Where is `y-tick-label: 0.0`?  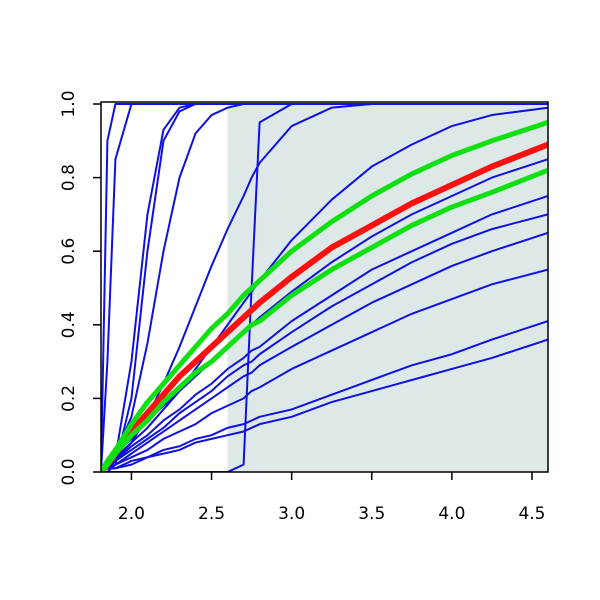
y-tick-label: 0.0 is located at coordinates (69, 471).